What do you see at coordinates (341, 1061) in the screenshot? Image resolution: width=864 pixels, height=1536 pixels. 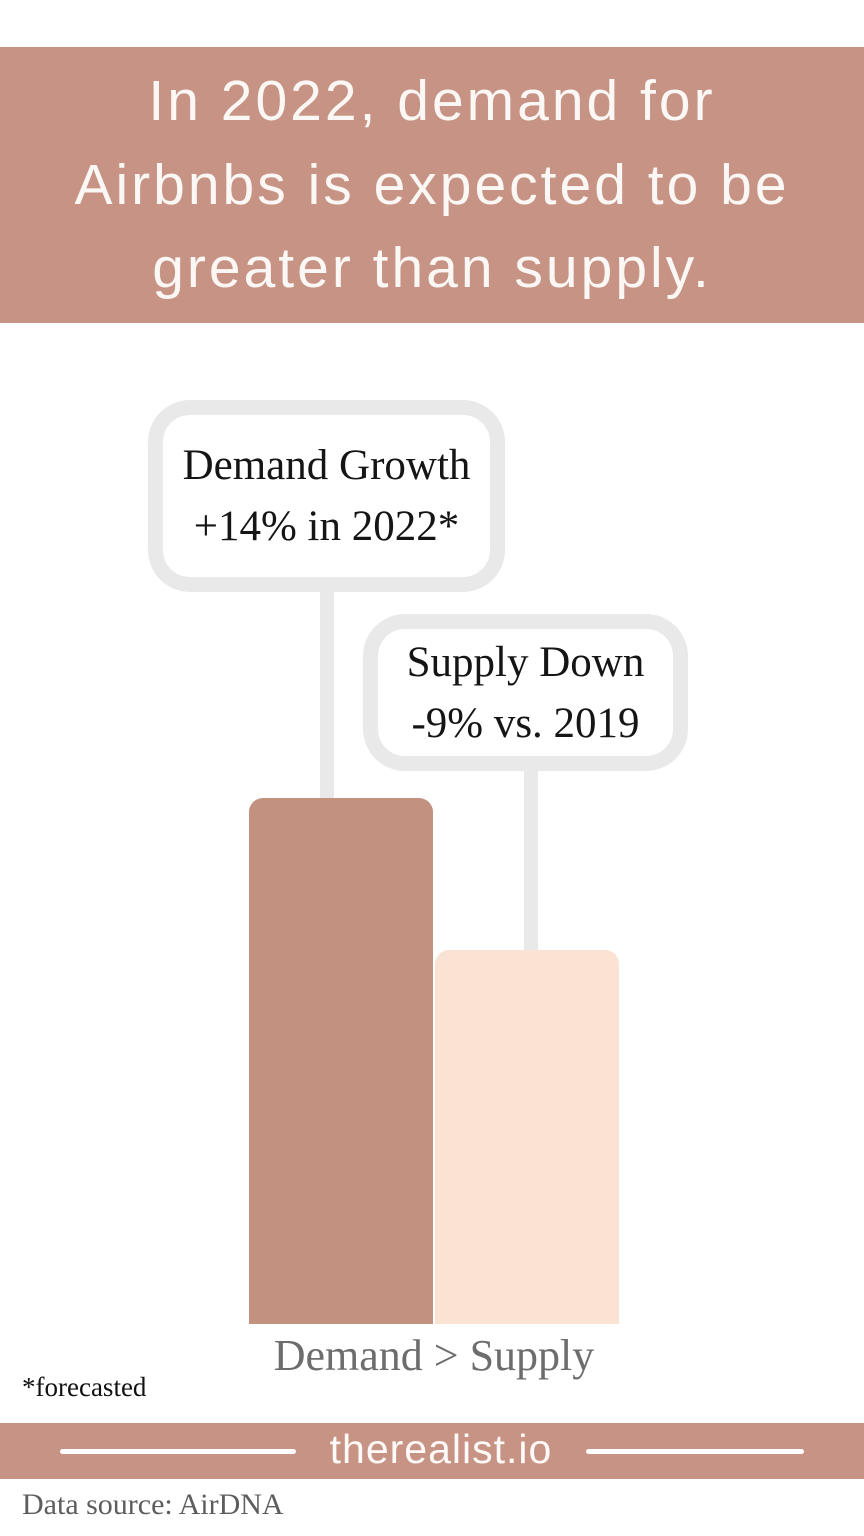 I see `demand-bar` at bounding box center [341, 1061].